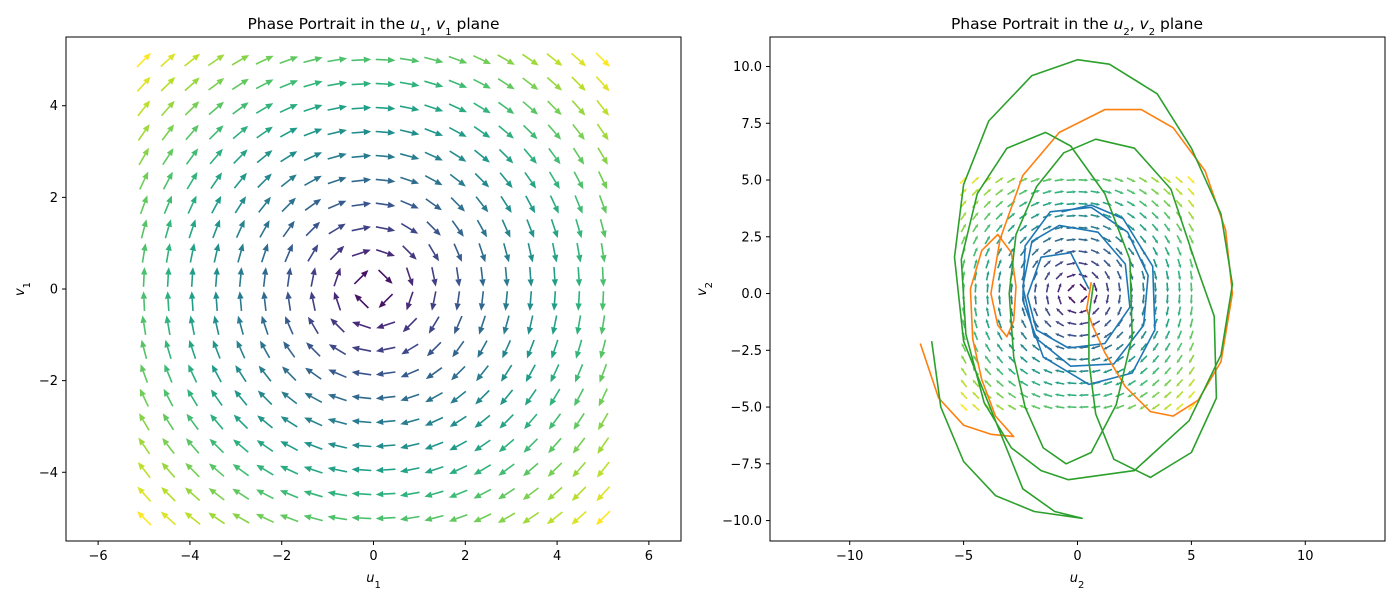  I want to click on y-tick-label: −2.5, so click(746, 351).